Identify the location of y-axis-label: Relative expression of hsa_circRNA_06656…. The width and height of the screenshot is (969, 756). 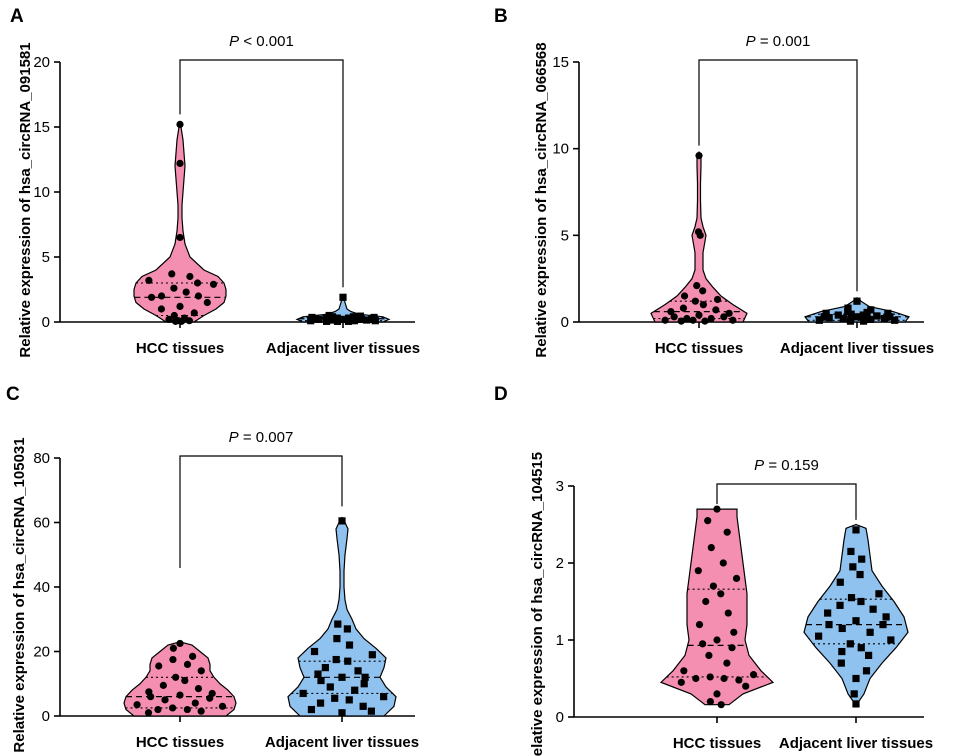
(541, 199).